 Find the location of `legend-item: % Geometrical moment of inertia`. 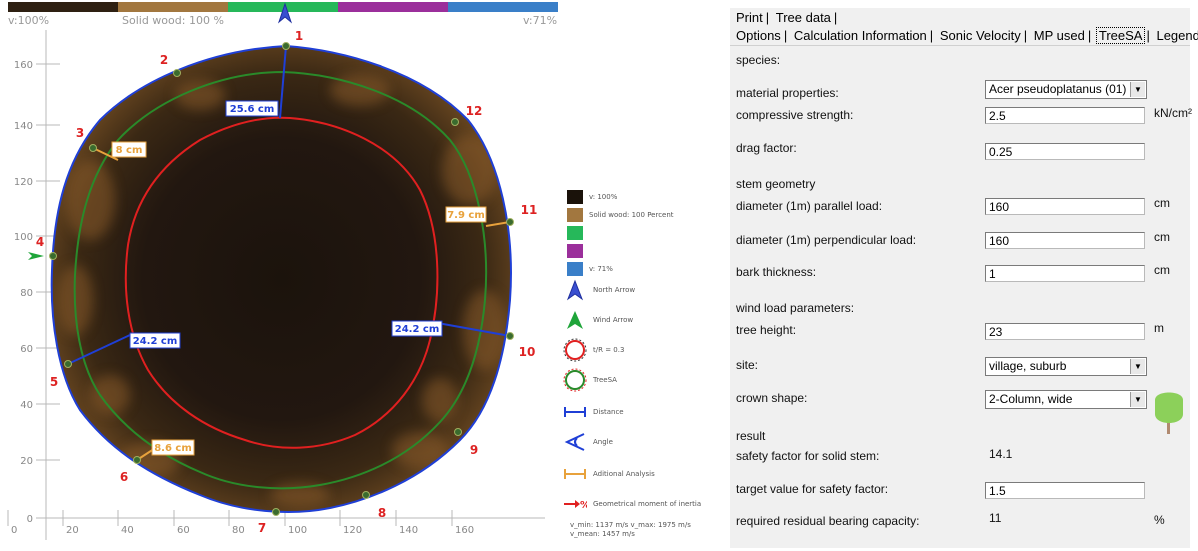

legend-item: % Geometrical moment of inertia is located at coordinates (632, 504).